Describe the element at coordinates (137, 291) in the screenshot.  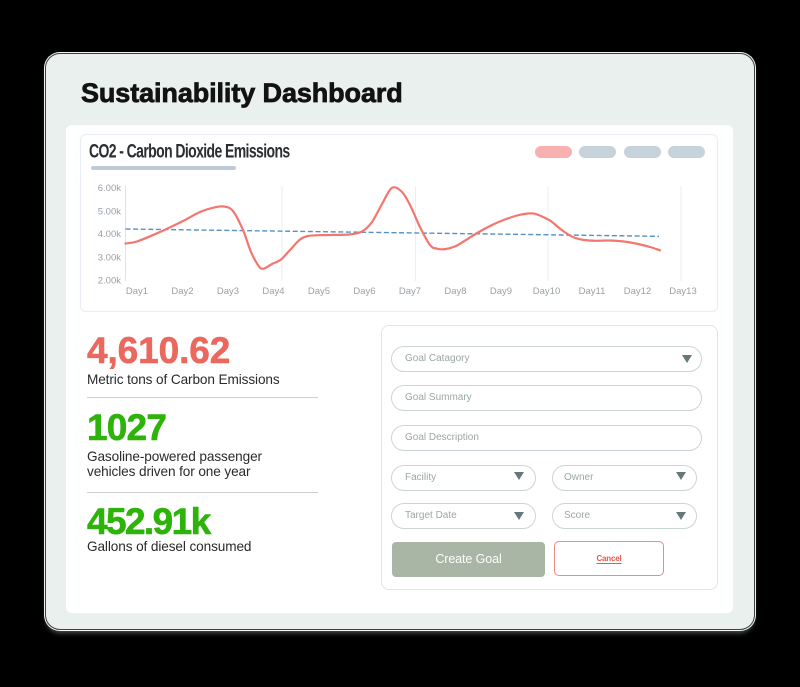
I see `svg-text: Day1` at that location.